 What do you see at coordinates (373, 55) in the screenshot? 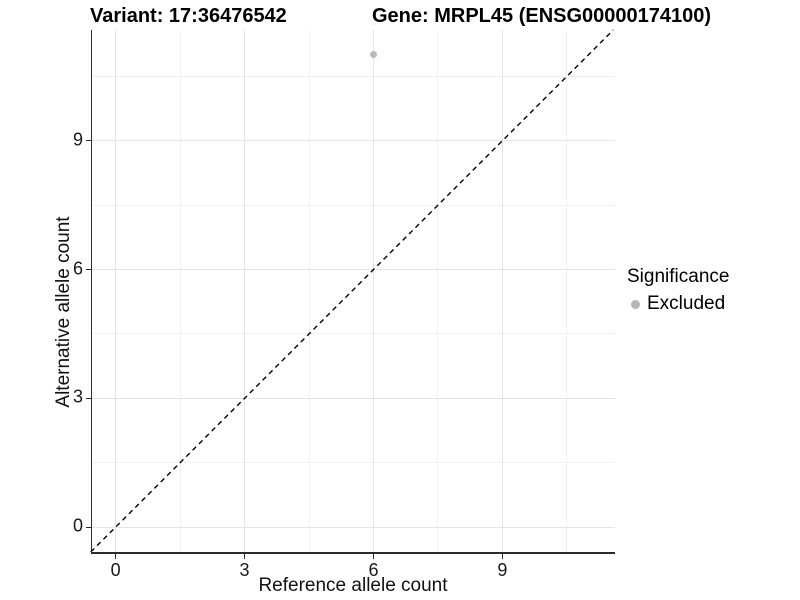
I see `data-point` at bounding box center [373, 55].